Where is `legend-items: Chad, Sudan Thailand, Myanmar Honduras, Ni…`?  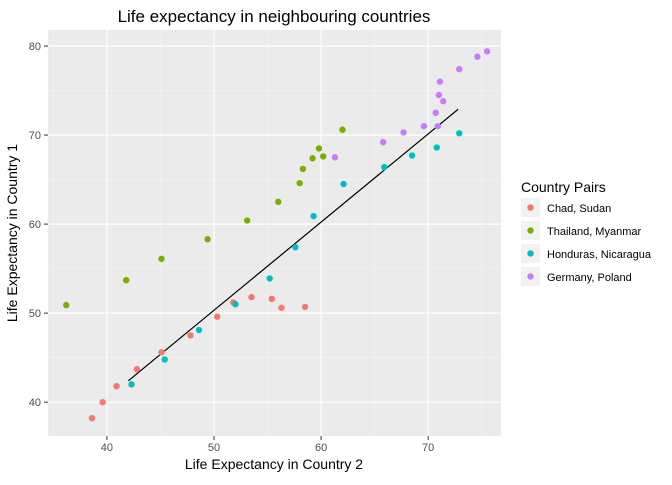 legend-items: Chad, Sudan Thailand, Myanmar Honduras, Ni… is located at coordinates (586, 242).